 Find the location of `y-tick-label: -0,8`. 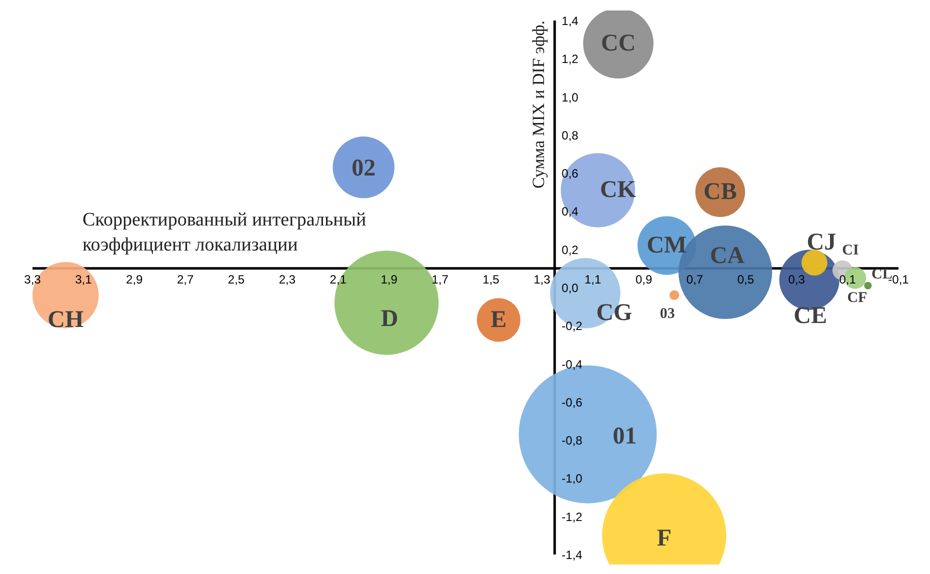

y-tick-label: -0,8 is located at coordinates (572, 441).